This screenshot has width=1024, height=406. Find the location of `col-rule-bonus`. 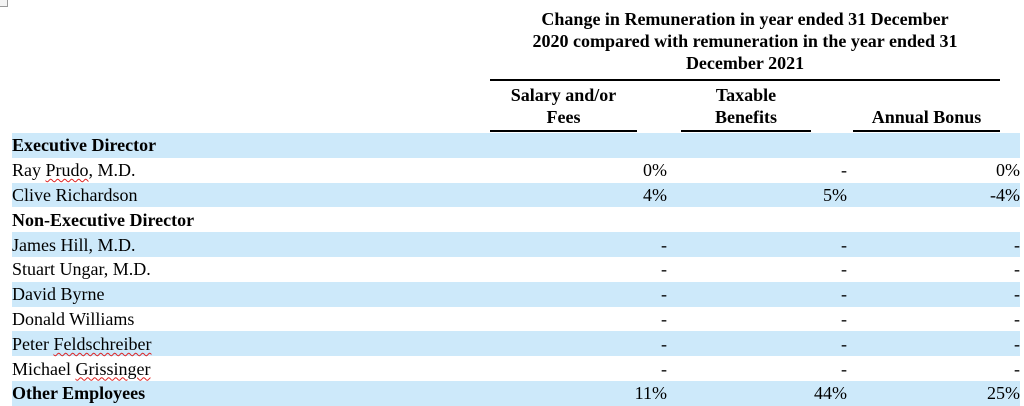

col-rule-bonus is located at coordinates (926, 131).